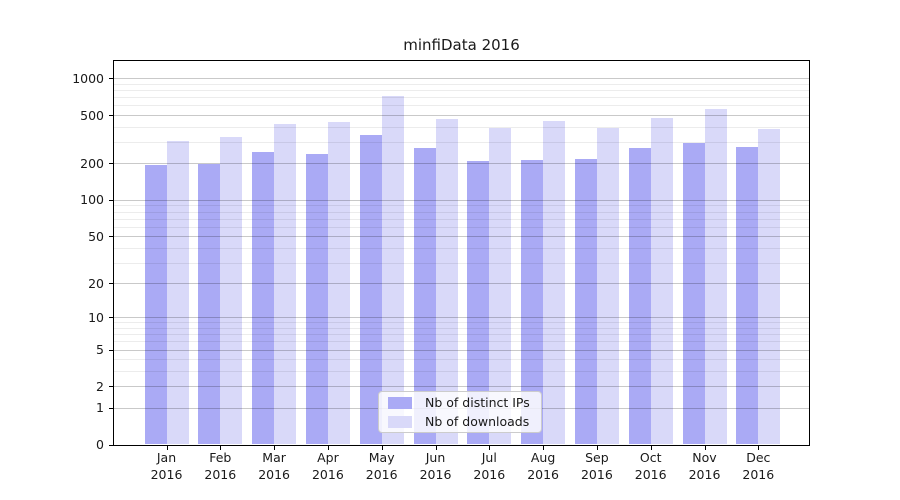  Describe the element at coordinates (96, 317) in the screenshot. I see `y-tick-label: 10` at that location.